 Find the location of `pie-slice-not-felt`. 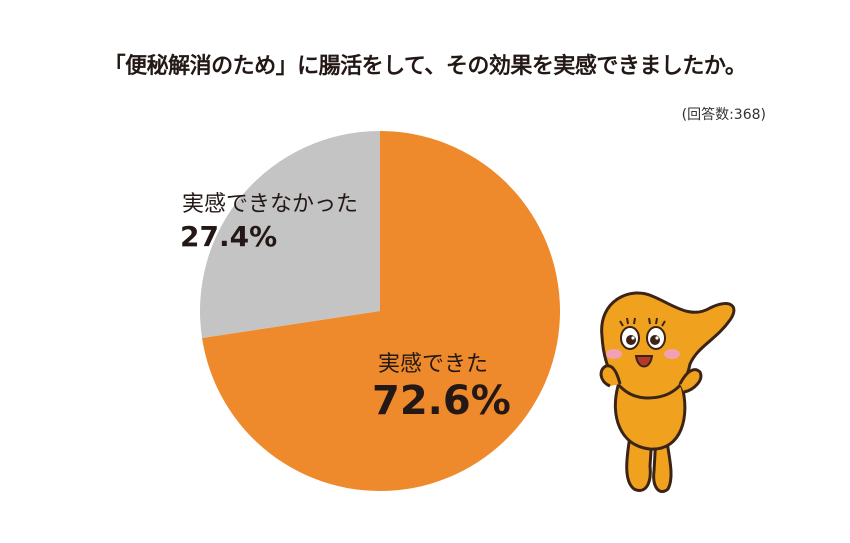

pie-slice-not-felt is located at coordinates (290, 235).